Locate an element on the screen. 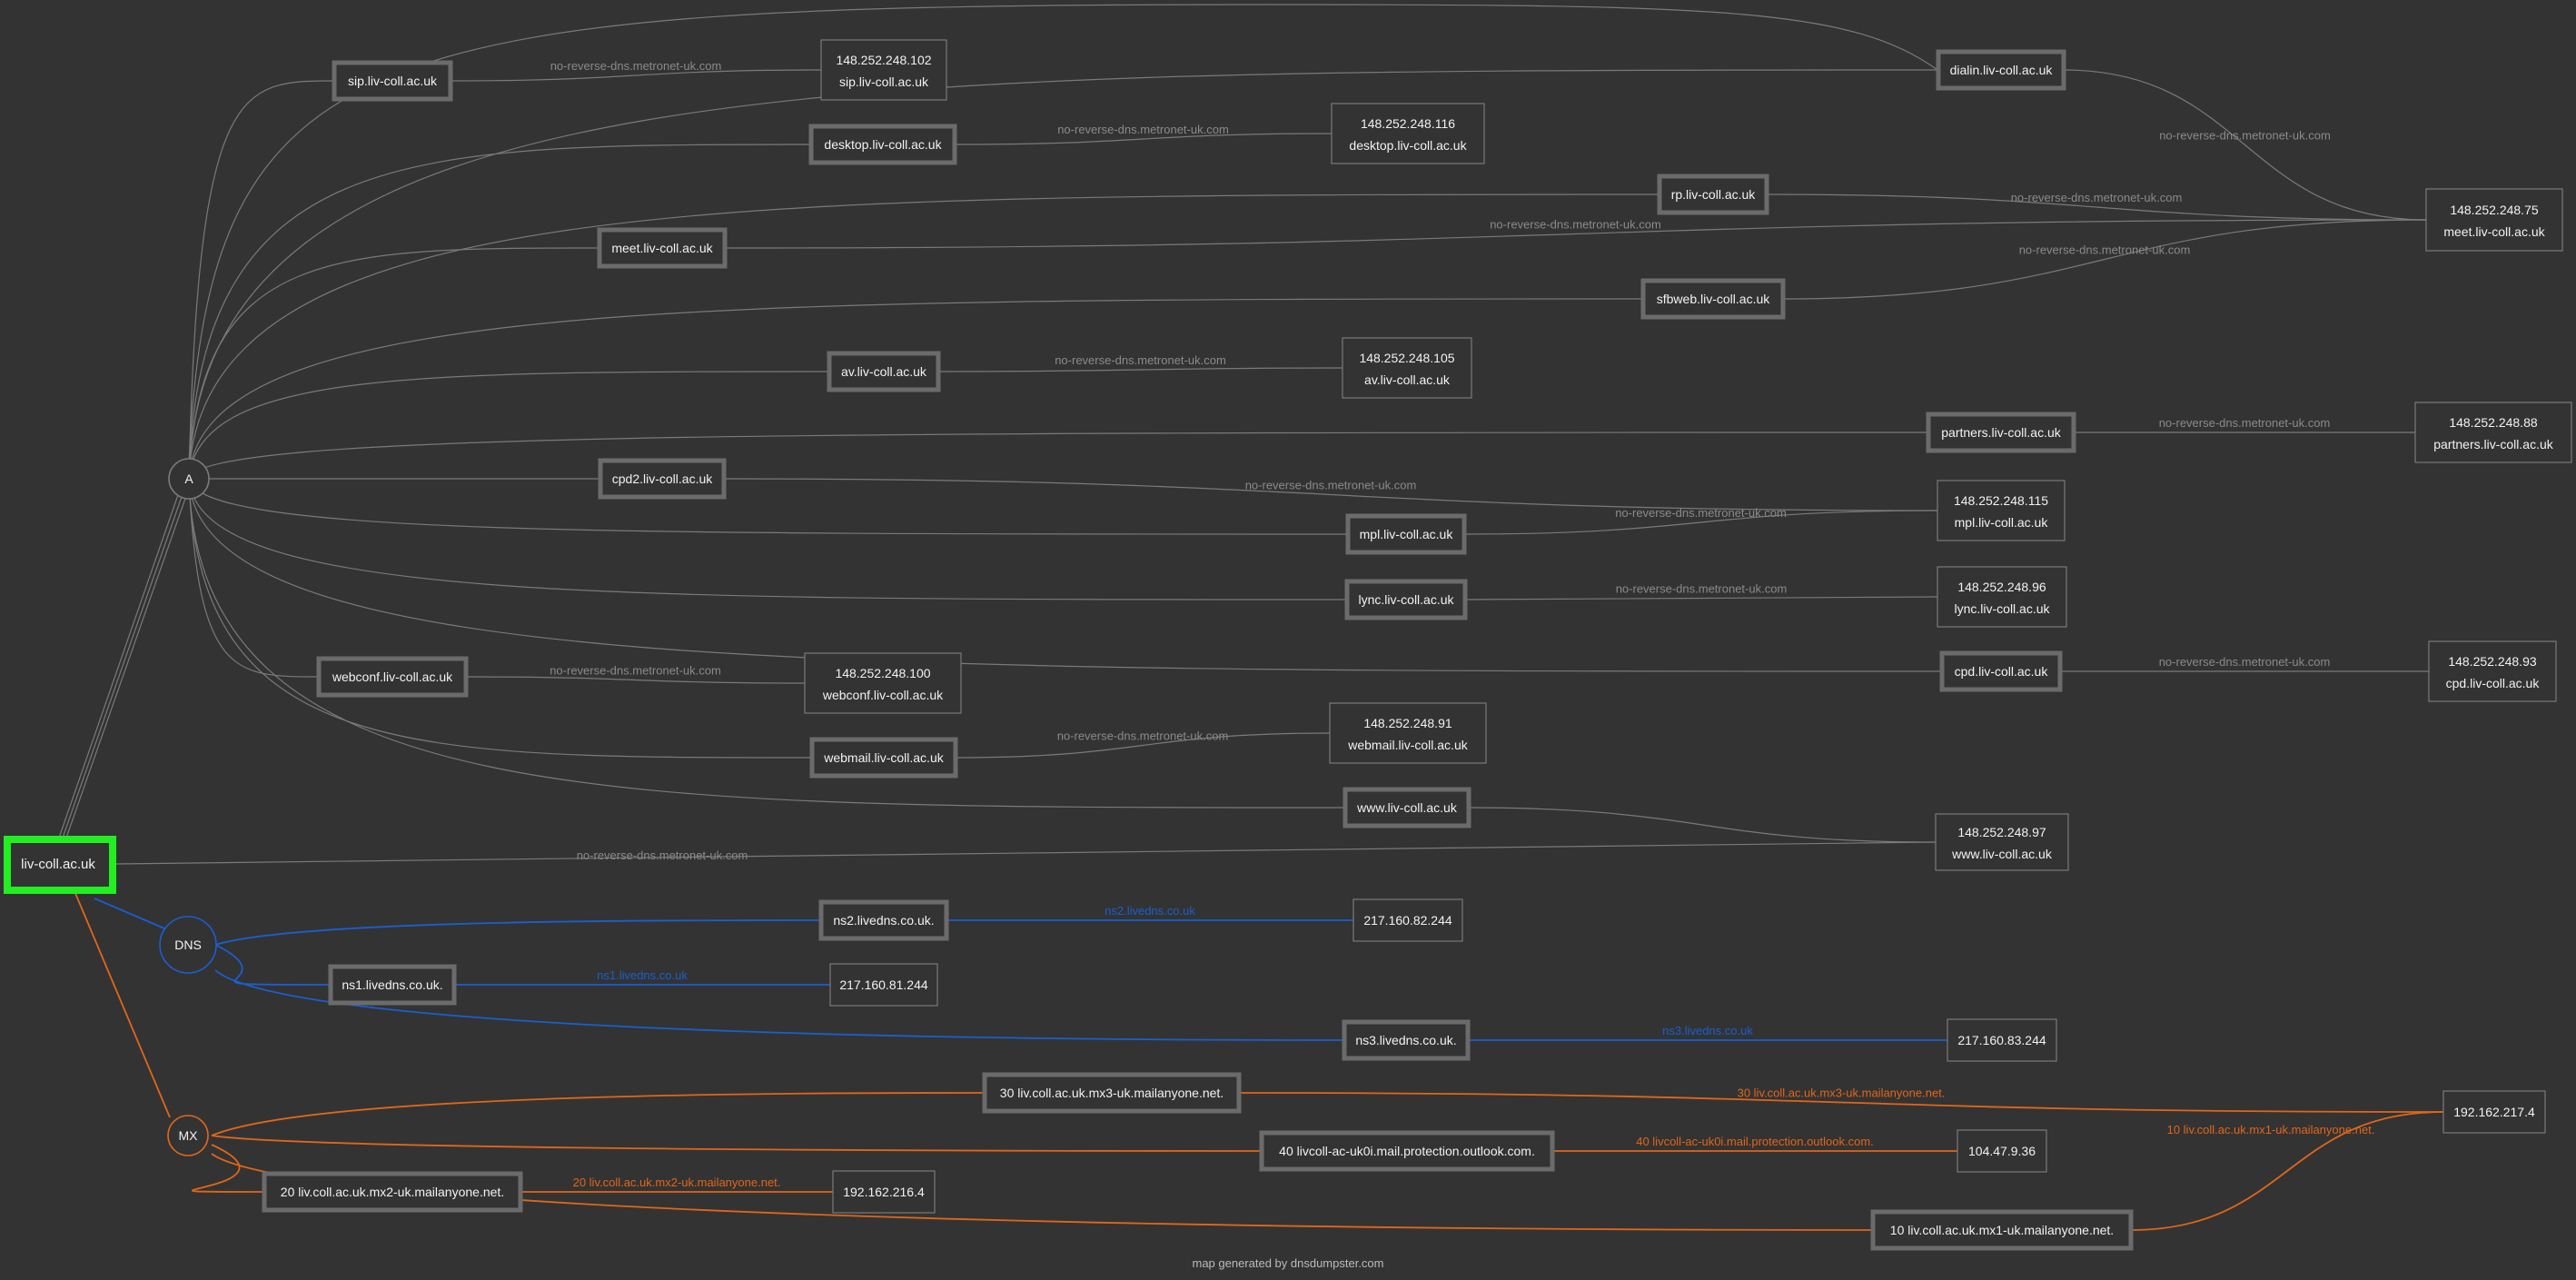  mx-ip-node: 192.162.217.4 is located at coordinates (2494, 1112).